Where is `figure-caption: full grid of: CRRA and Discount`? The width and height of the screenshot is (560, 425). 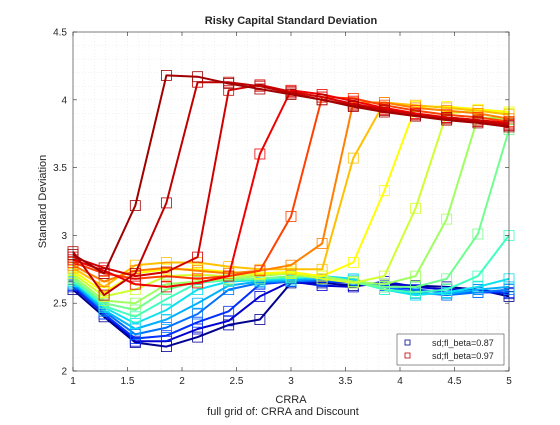 figure-caption: full grid of: CRRA and Discount is located at coordinates (283, 412).